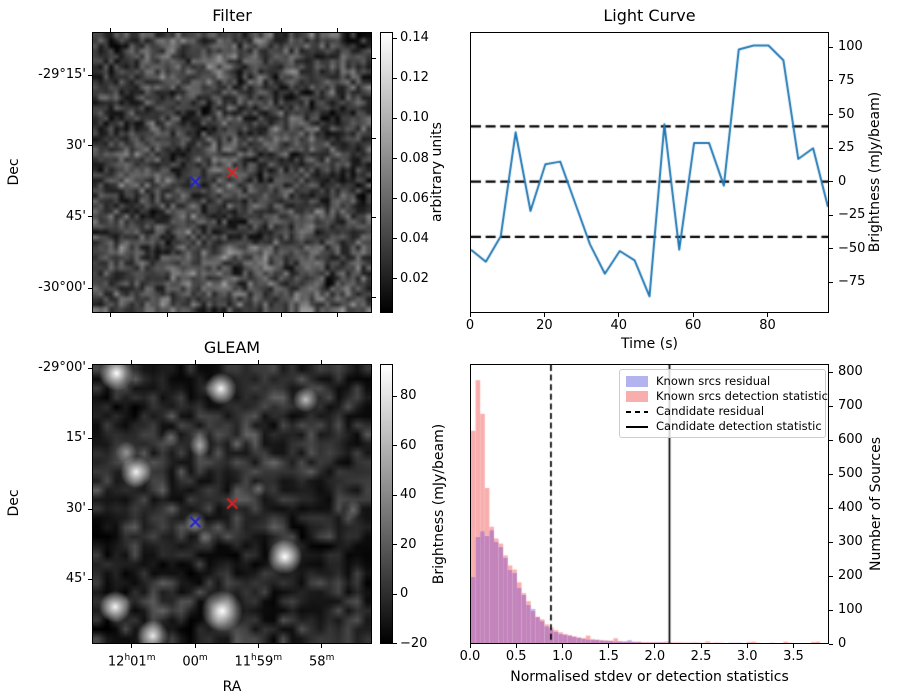 Image resolution: width=898 pixels, height=699 pixels. Describe the element at coordinates (710, 411) in the screenshot. I see `legend-label: Candidate residual` at that location.